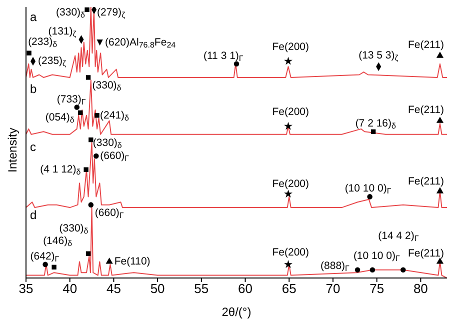  Describe the element at coordinates (52, 61) in the screenshot. I see `annotation: (235)$_{ζ}$` at that location.